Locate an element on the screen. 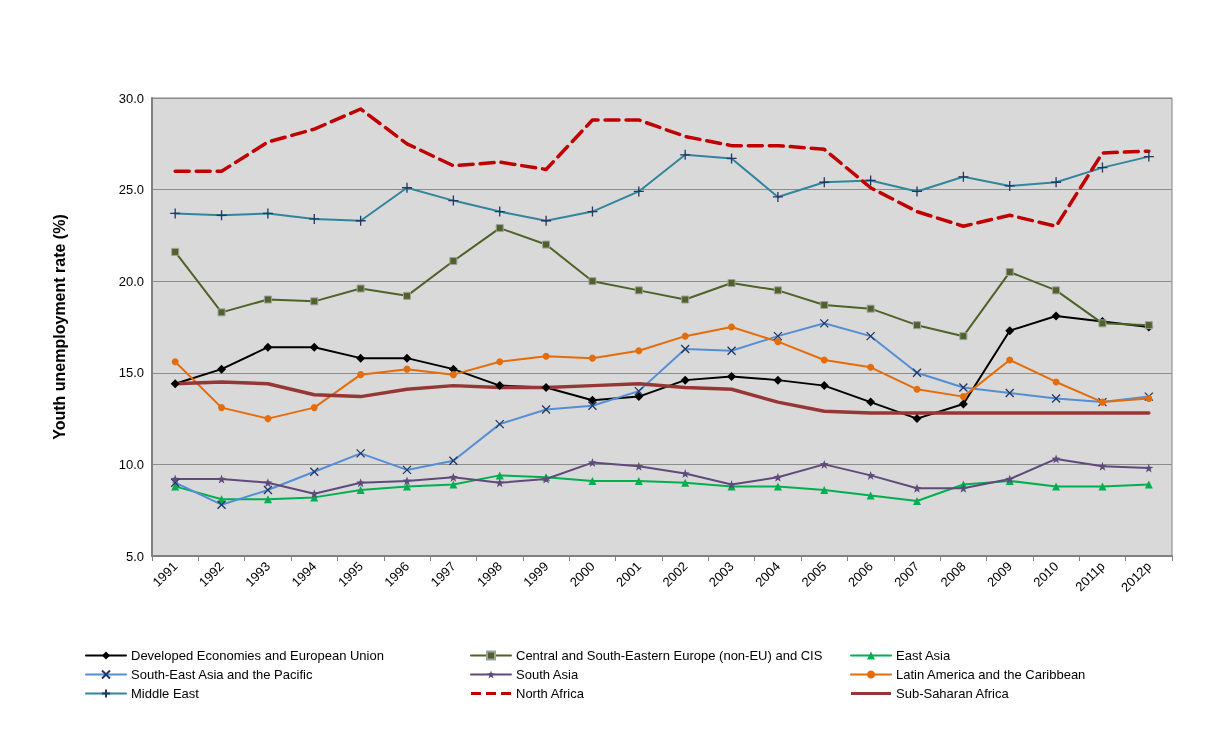 This screenshot has height=735, width=1205. y-tick-label: 20.0 is located at coordinates (131, 281).